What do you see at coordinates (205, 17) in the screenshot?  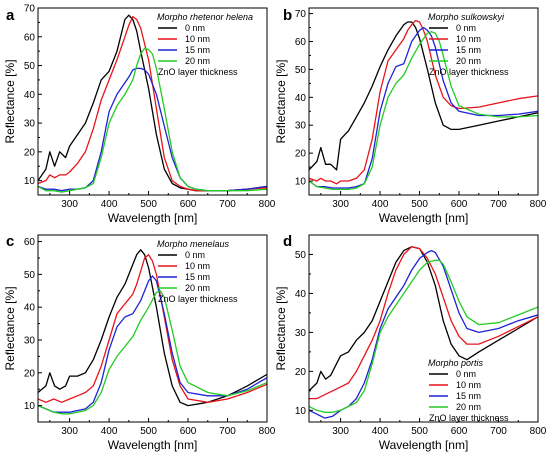 I see `specimen-name: Morpho rhetenor helena` at bounding box center [205, 17].